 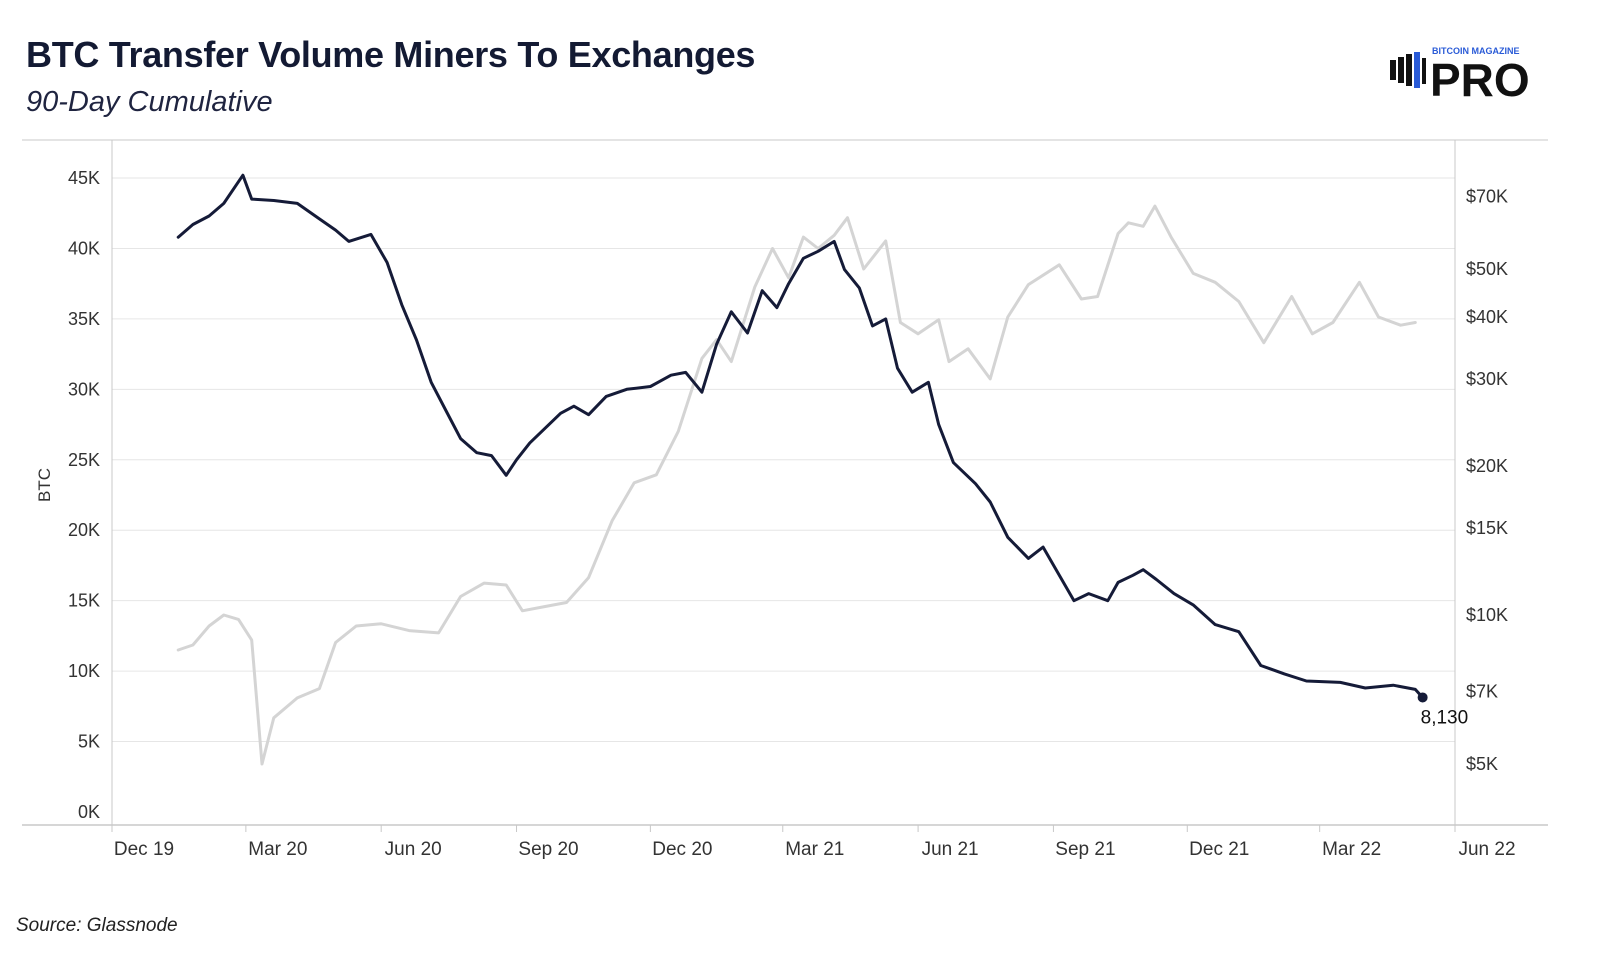 What do you see at coordinates (84, 460) in the screenshot?
I see `left-tick-label: 25K` at bounding box center [84, 460].